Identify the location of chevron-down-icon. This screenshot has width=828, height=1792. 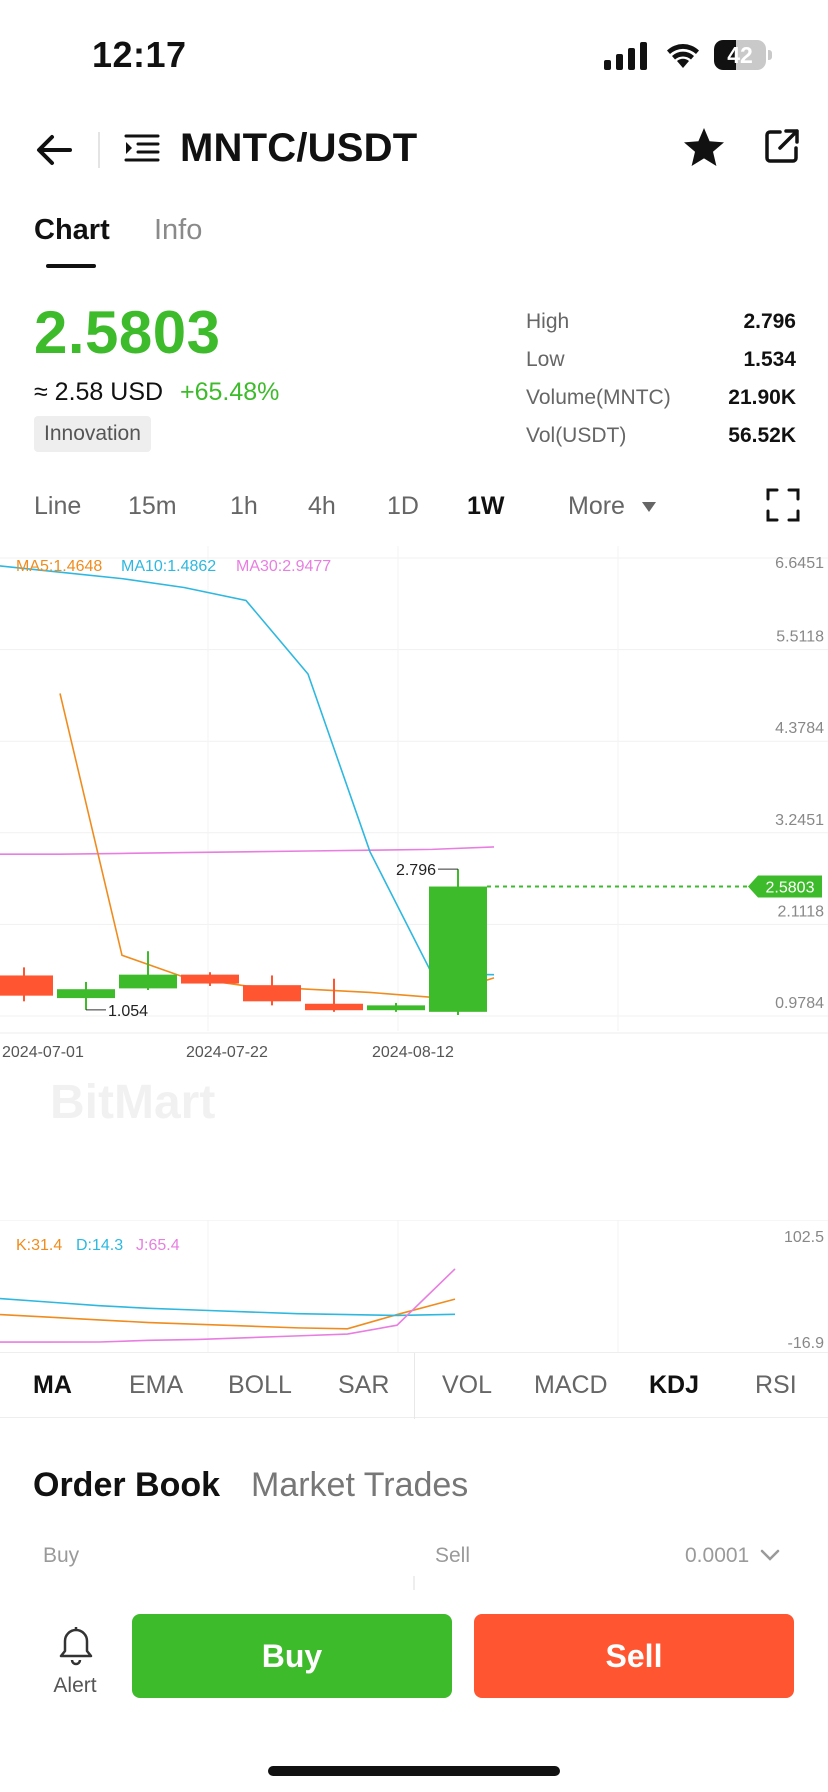
(770, 1555).